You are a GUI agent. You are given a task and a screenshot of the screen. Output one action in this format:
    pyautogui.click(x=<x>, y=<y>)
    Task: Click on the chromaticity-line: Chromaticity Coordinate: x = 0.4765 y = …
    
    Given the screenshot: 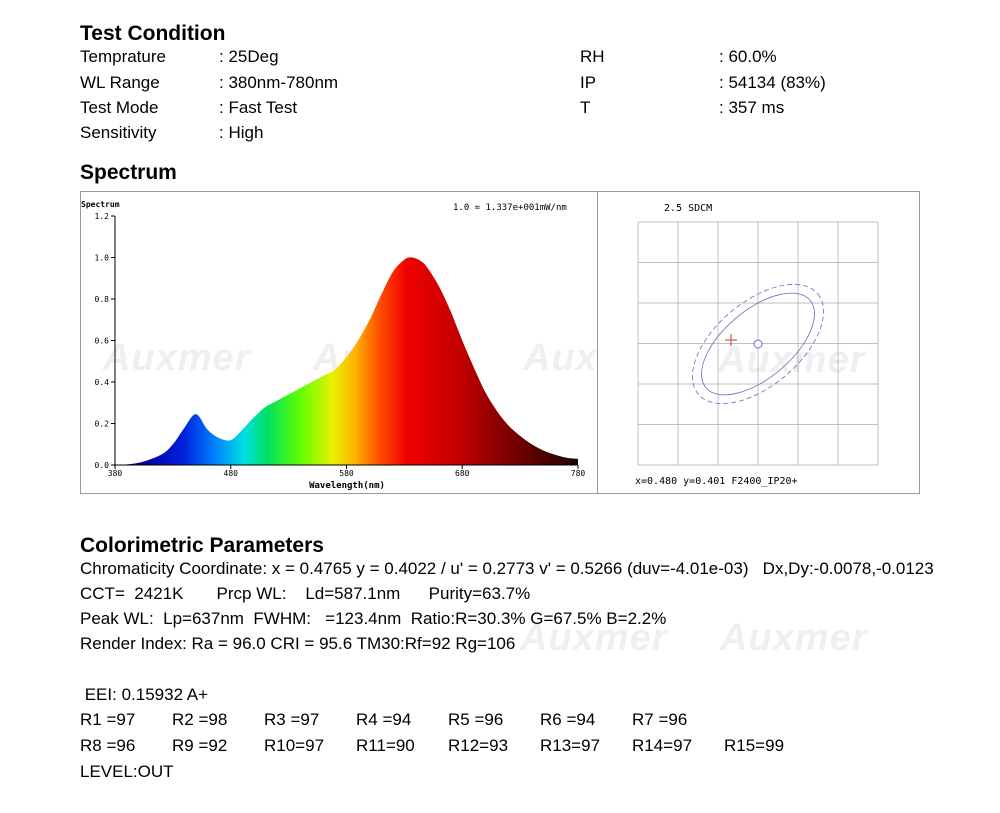 What is the action you would take?
    pyautogui.click(x=507, y=568)
    